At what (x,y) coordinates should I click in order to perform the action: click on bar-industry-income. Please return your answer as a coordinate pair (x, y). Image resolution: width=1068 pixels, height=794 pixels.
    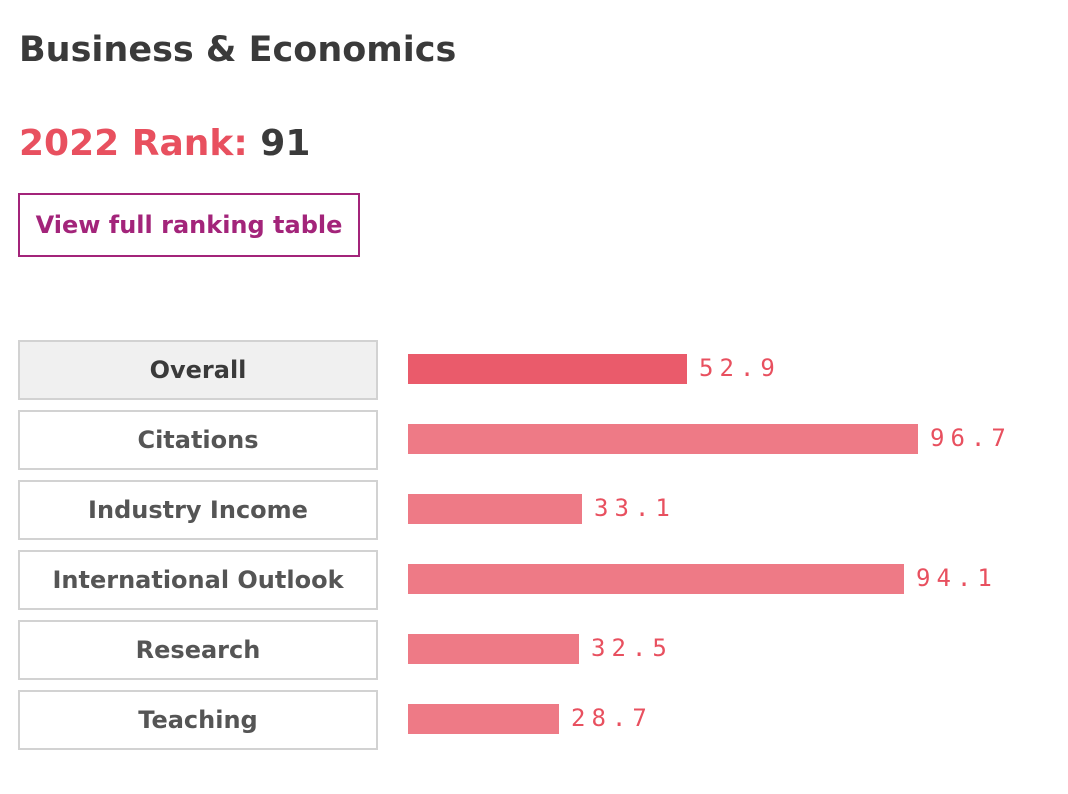
    Looking at the image, I should click on (495, 509).